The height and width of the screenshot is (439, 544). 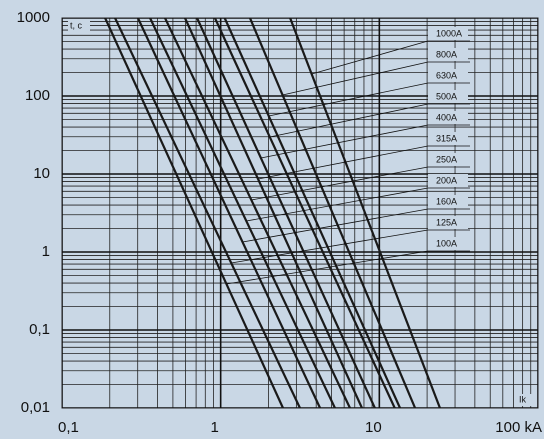 What do you see at coordinates (68, 427) in the screenshot?
I see `x-tick-label: 0,1` at bounding box center [68, 427].